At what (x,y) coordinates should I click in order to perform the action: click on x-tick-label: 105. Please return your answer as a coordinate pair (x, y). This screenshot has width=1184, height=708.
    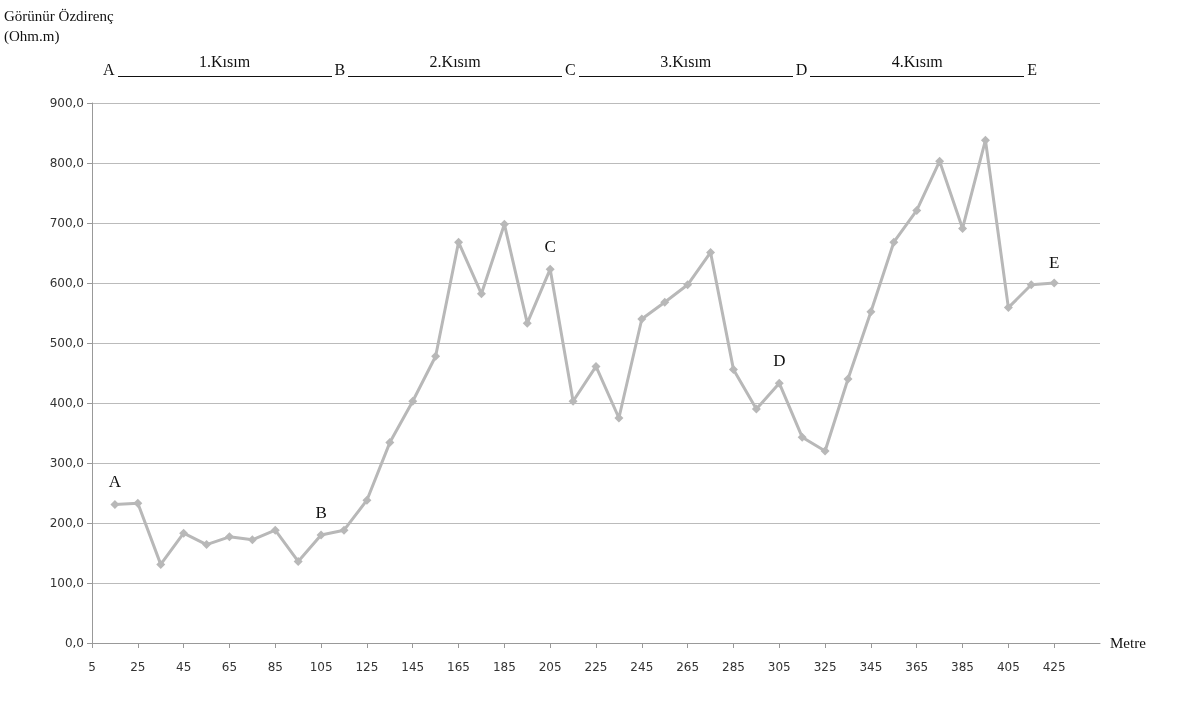
    Looking at the image, I should click on (321, 667).